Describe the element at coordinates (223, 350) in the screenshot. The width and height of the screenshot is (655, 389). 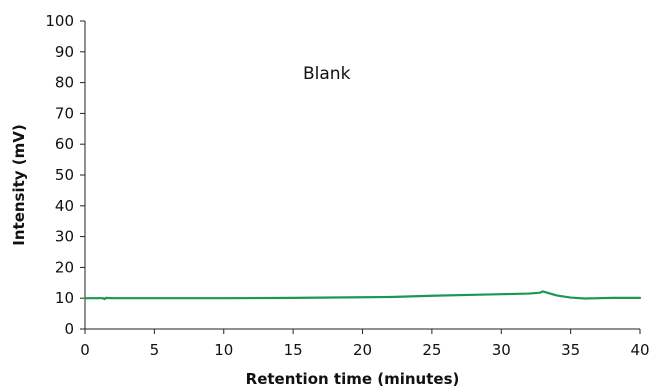
I see `x-tick-label: 10` at that location.